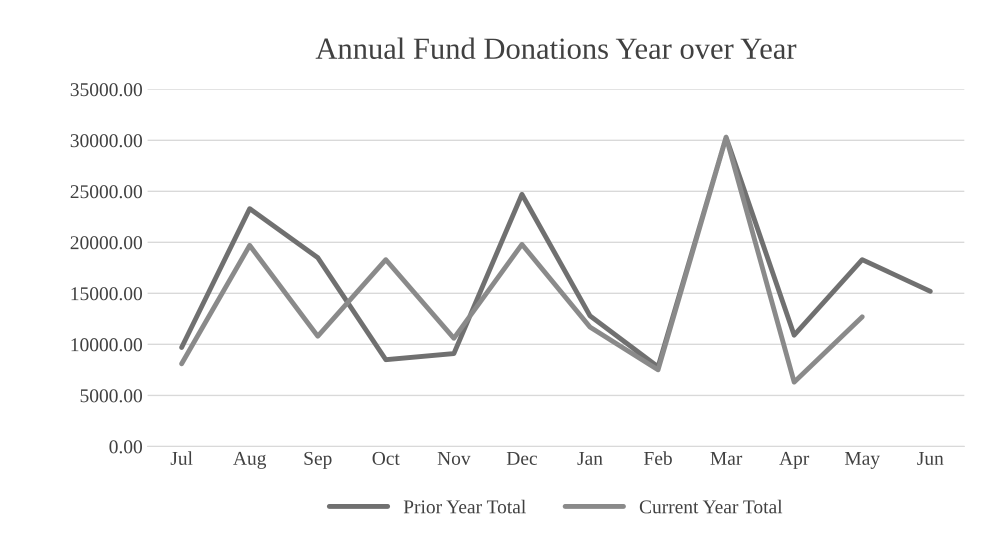 This screenshot has height=558, width=984. Describe the element at coordinates (454, 458) in the screenshot. I see `x-tick-label: Nov` at that location.